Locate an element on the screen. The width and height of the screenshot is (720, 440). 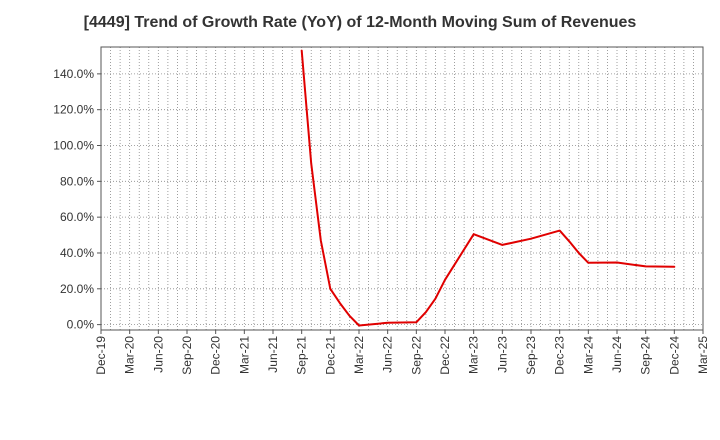
y-tick-label: 80.0% is located at coordinates (77, 181).